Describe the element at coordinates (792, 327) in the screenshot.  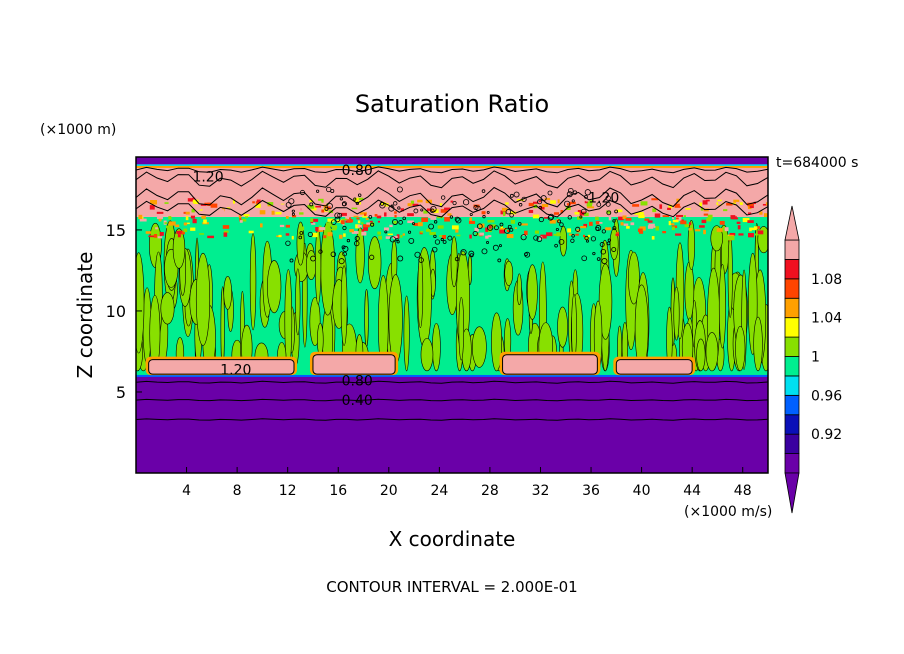
I see `colorbar-band` at that location.